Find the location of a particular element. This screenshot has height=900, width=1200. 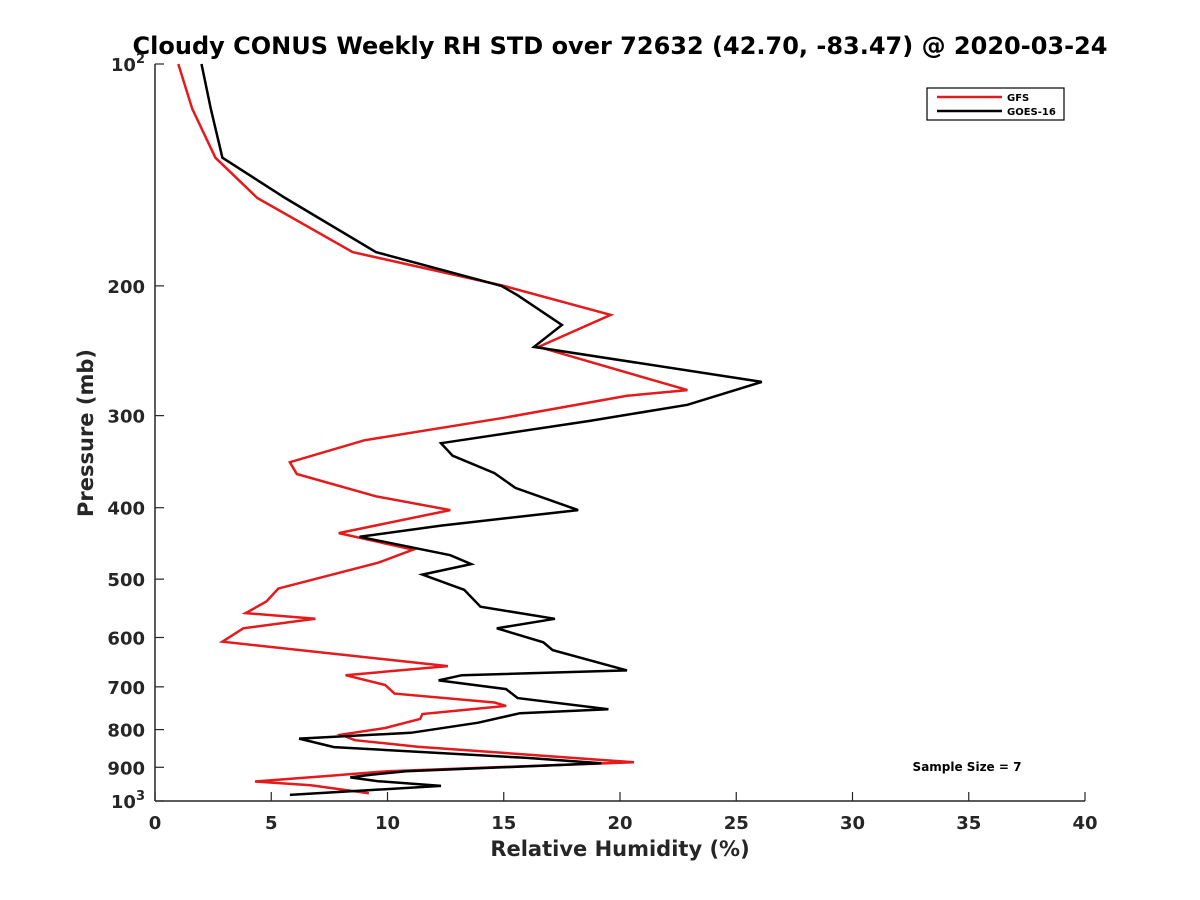

y-tick-label: 600 is located at coordinates (126, 638).